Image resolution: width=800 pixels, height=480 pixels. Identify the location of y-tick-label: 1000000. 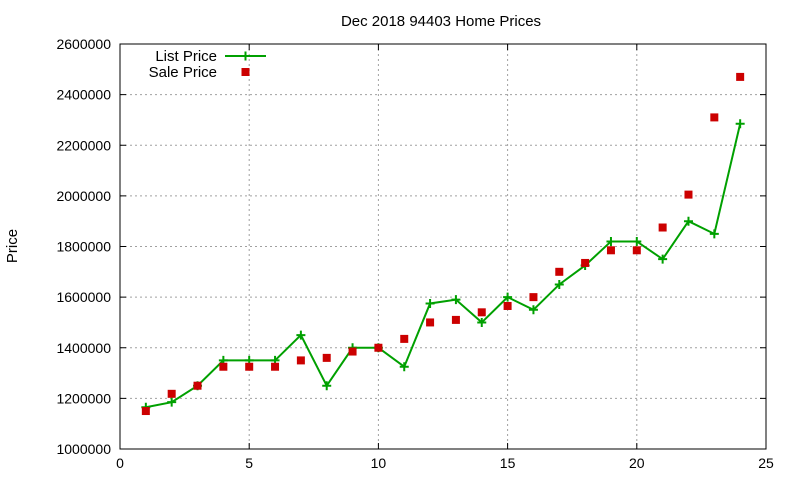
(83, 449).